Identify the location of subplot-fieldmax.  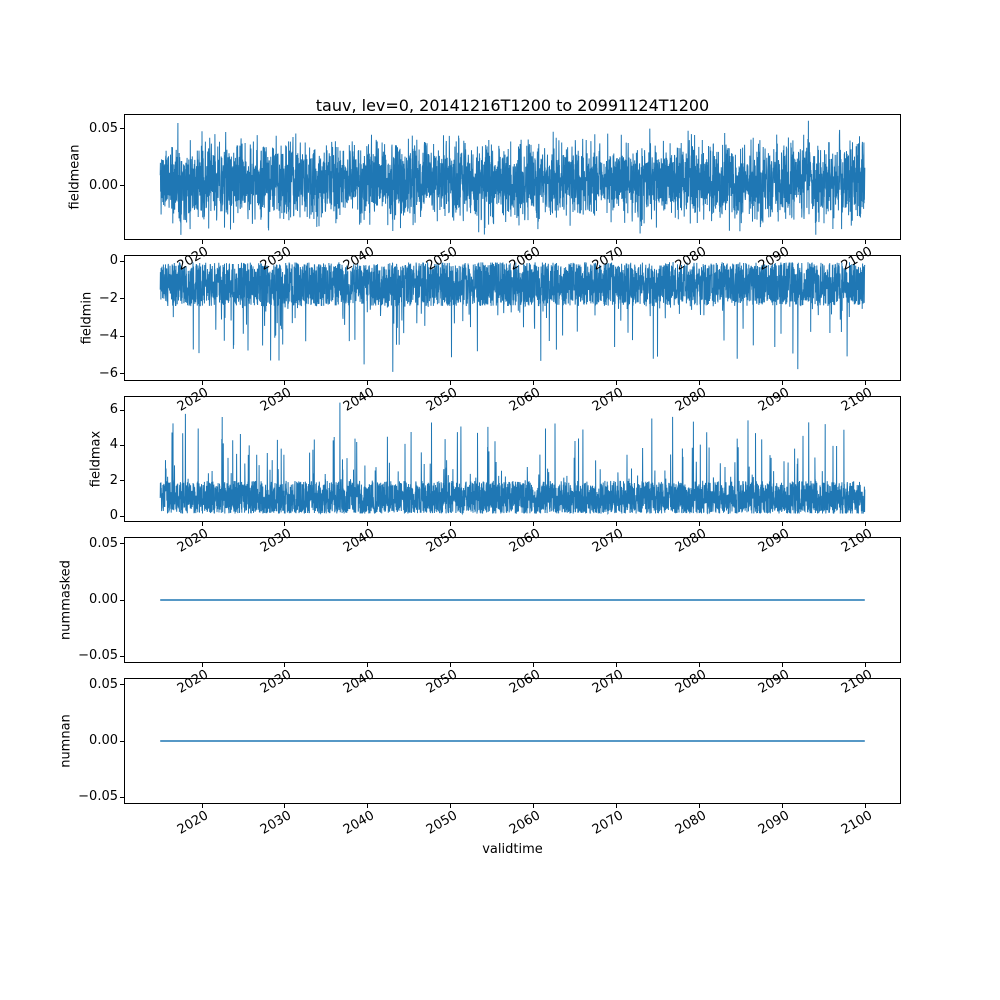
(512, 459).